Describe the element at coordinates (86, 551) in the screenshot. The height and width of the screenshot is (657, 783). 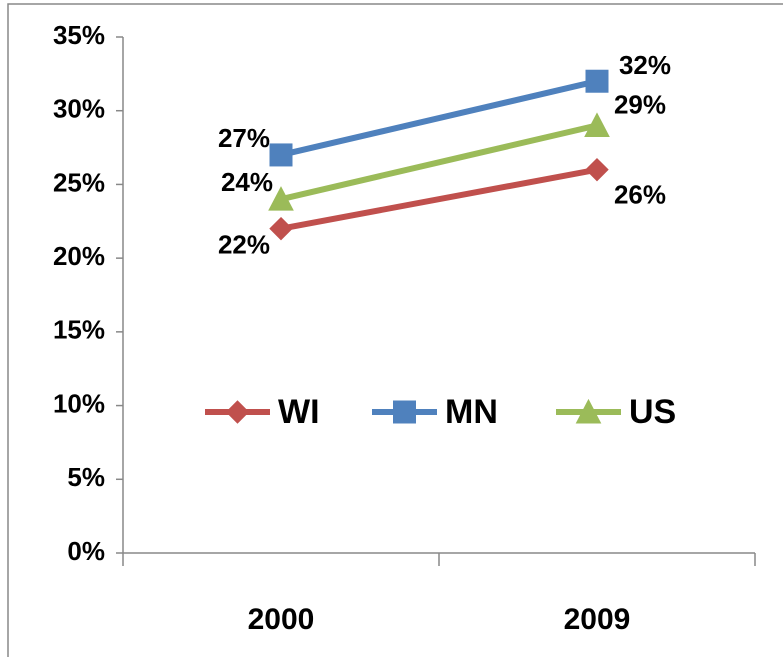
I see `y-tick-label: 0%` at that location.